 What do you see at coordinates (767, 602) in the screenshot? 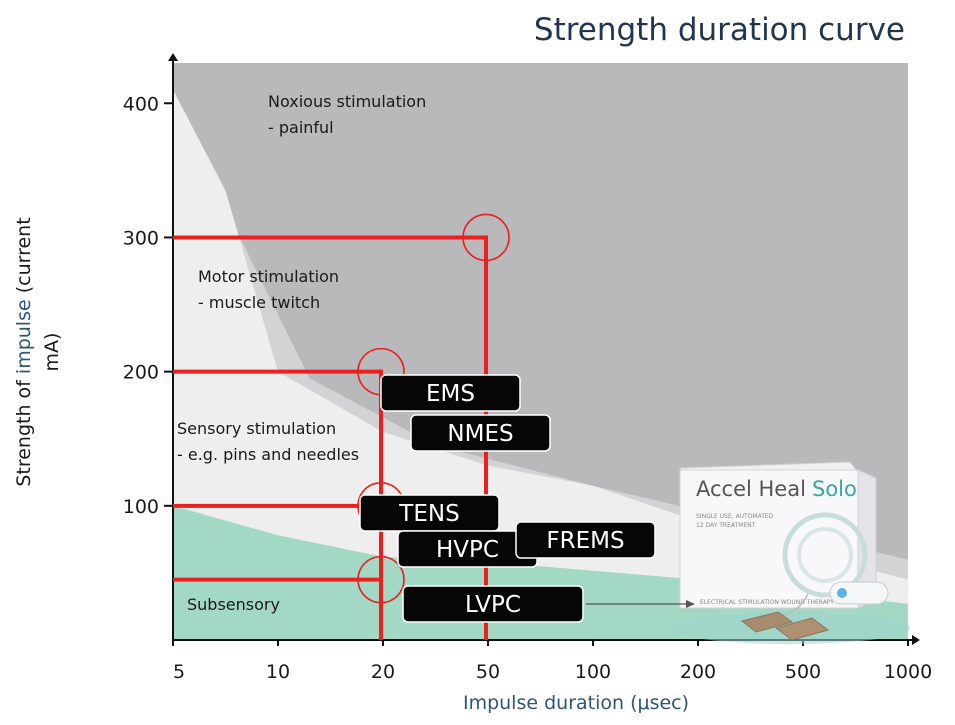
I see `product-line: ELECTRICAL STIMULATION WOUND THERAPY` at bounding box center [767, 602].